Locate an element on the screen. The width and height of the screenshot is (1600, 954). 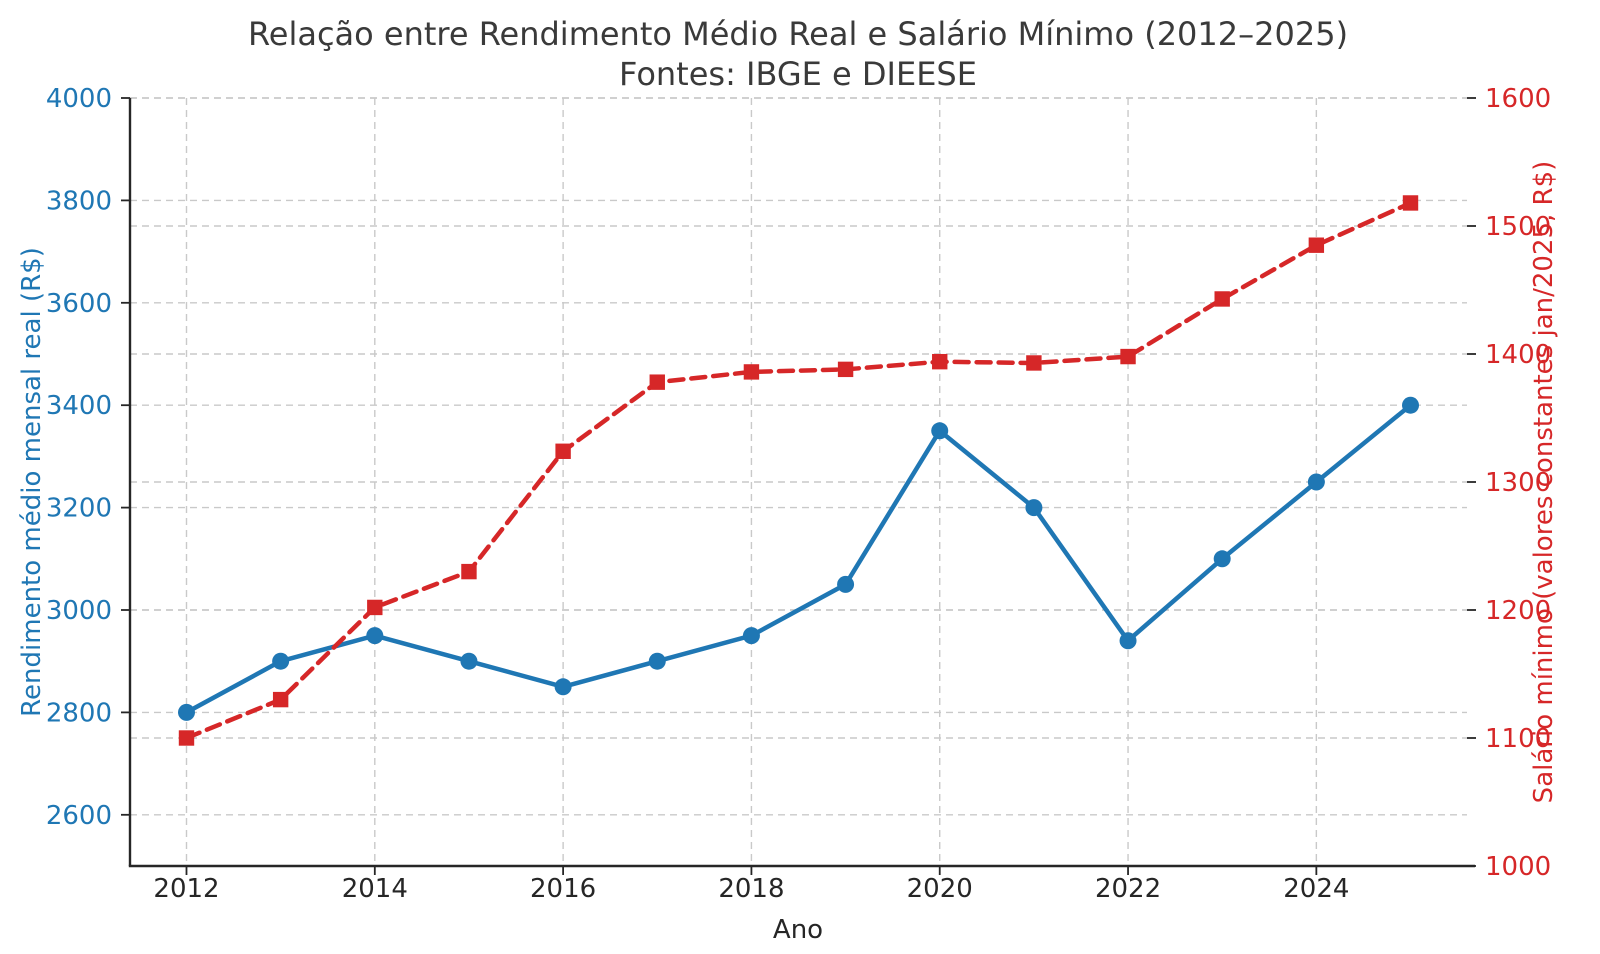
right-tick-label: 1500 is located at coordinates (1518, 227).